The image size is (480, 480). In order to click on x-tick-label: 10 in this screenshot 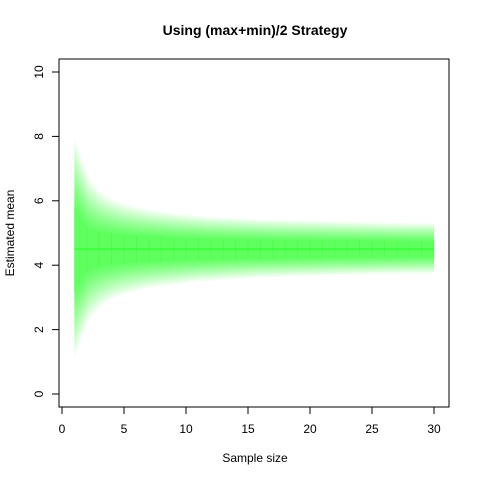, I will do `click(186, 429)`.